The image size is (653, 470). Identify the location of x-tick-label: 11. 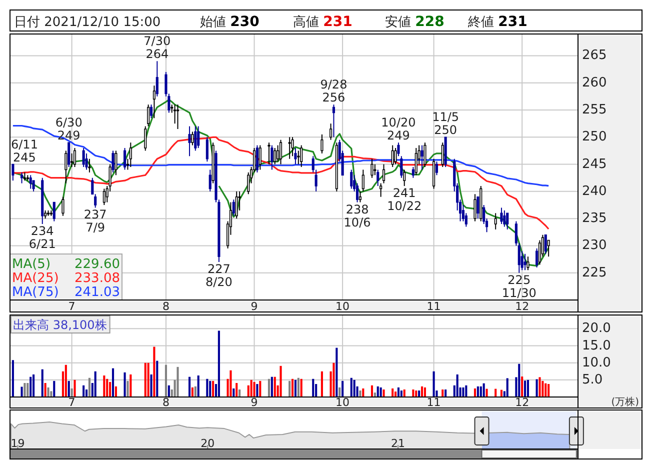
(433, 306).